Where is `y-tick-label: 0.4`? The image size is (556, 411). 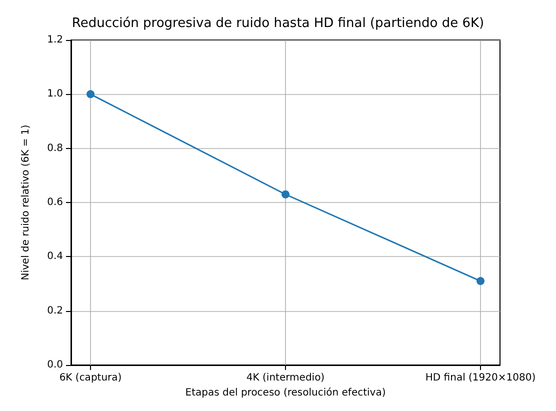
y-tick-label: 0.4 is located at coordinates (55, 256).